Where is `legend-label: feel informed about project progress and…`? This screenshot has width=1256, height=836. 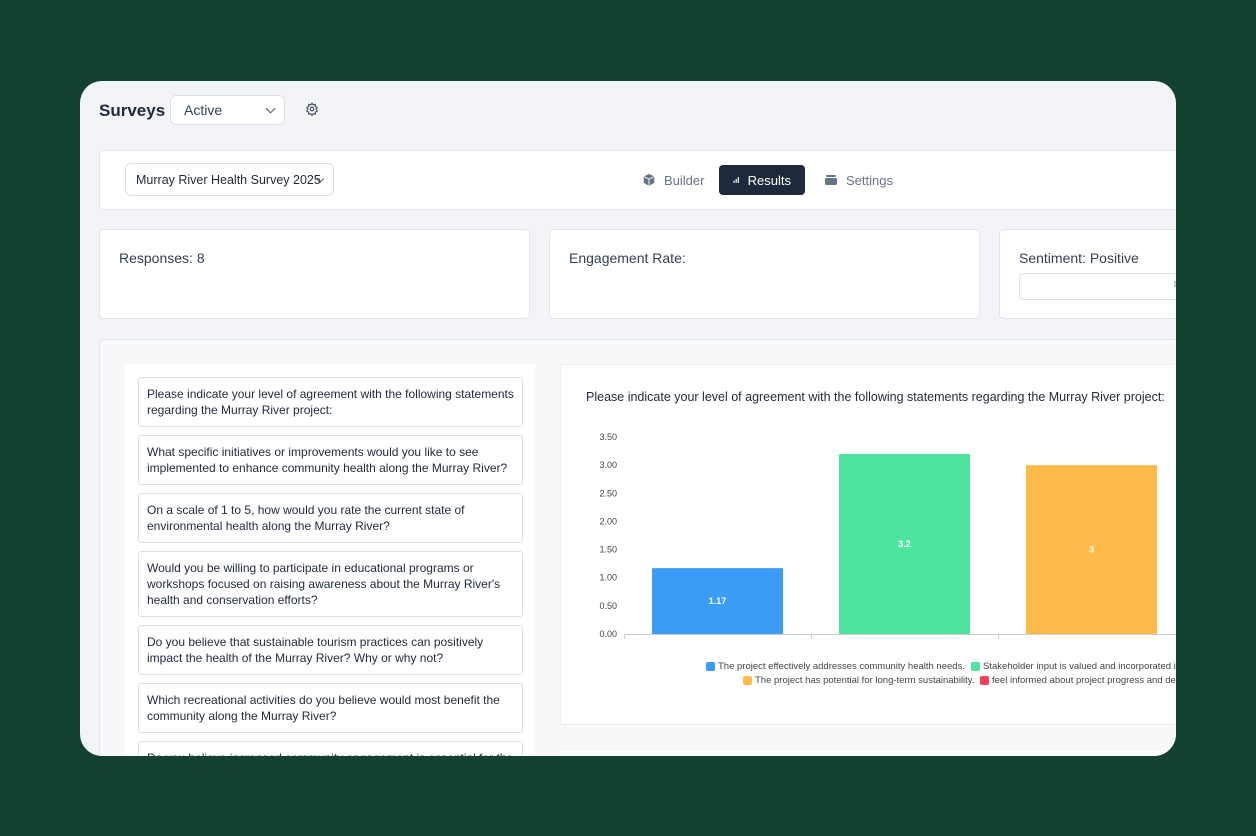
legend-label: feel informed about project progress and… is located at coordinates (1084, 680).